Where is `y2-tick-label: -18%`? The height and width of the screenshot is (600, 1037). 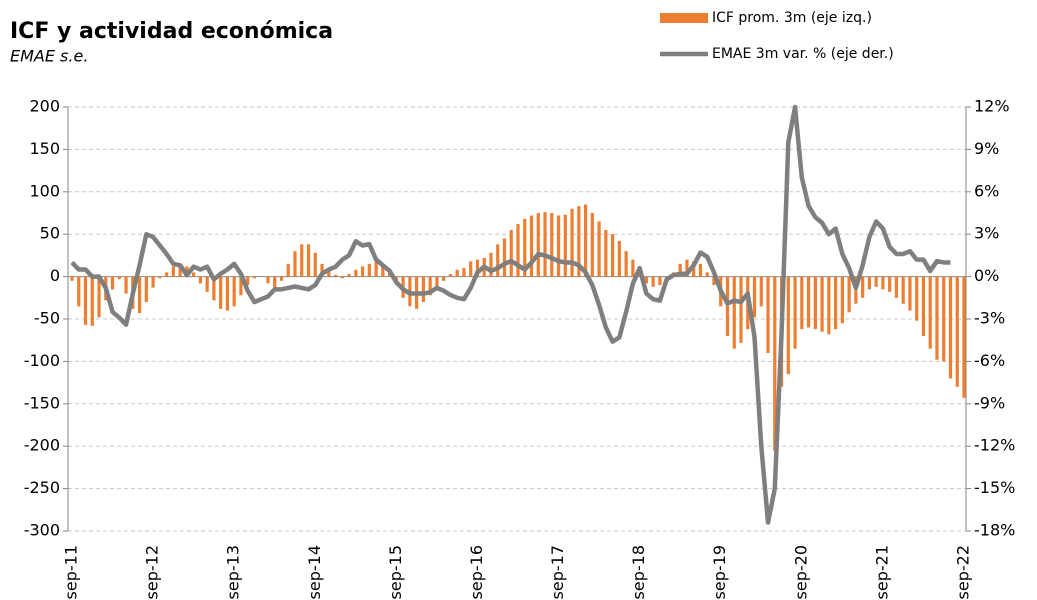 y2-tick-label: -18% is located at coordinates (994, 530).